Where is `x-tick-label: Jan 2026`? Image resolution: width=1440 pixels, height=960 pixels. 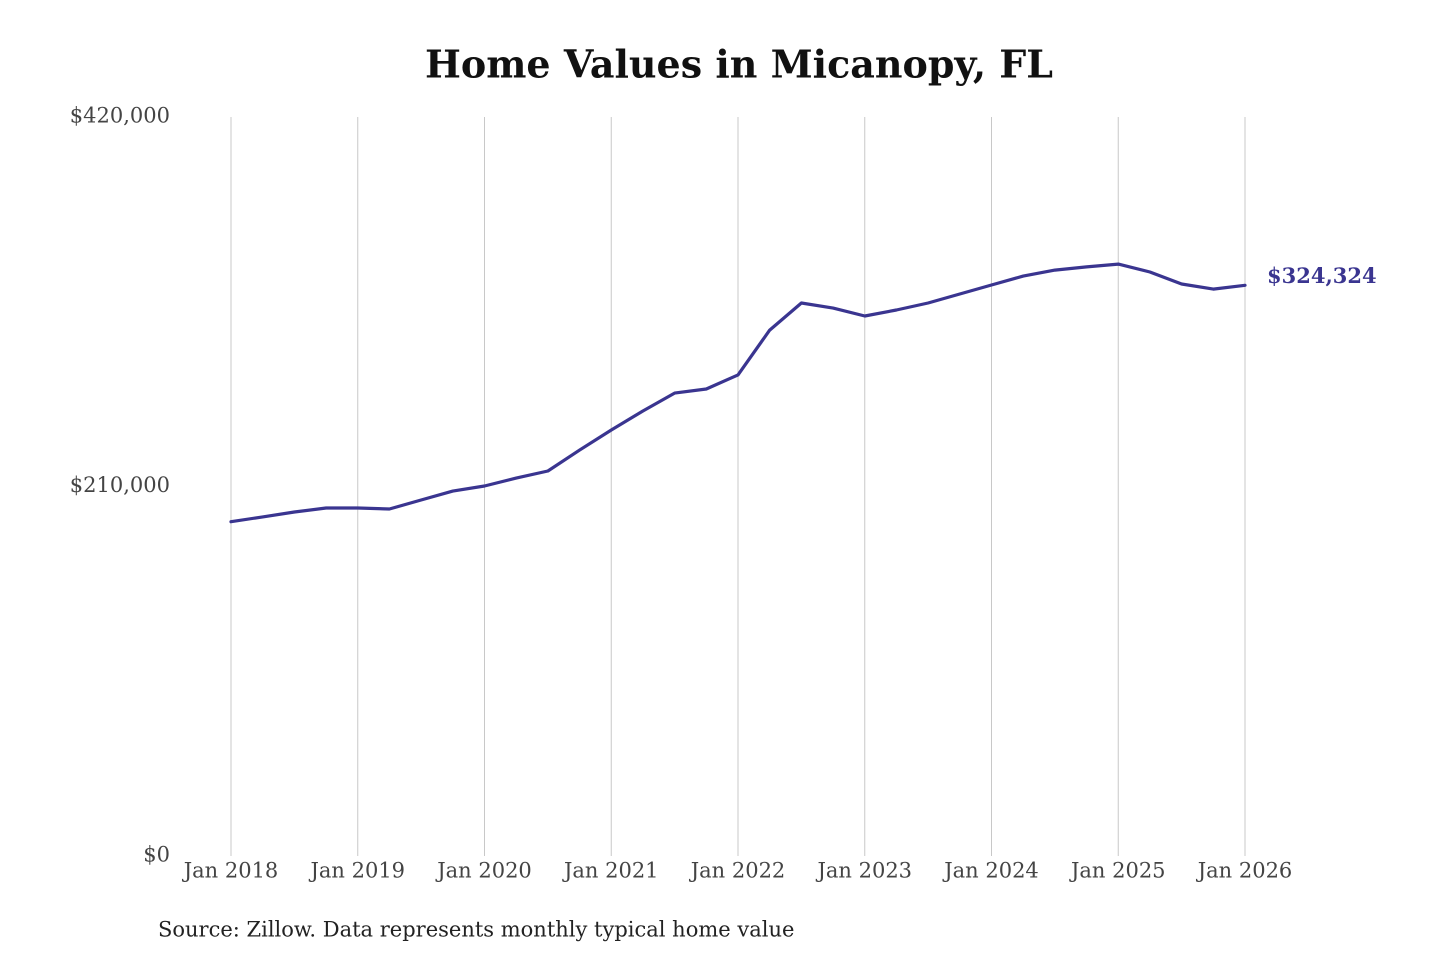 x-tick-label: Jan 2026 is located at coordinates (1244, 871).